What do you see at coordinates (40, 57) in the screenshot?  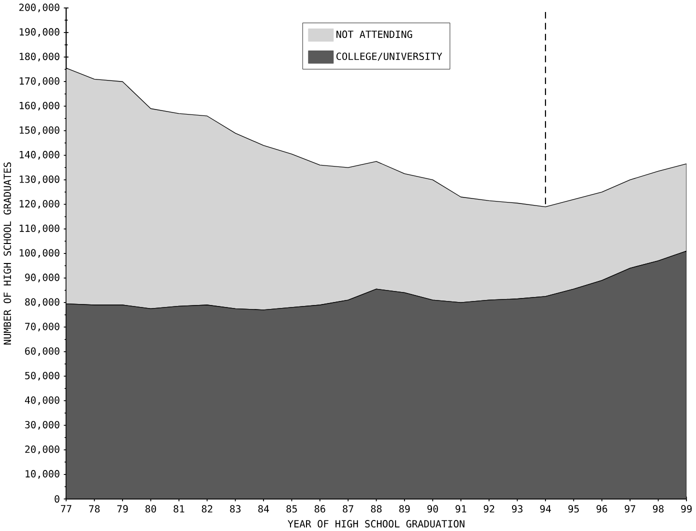 I see `y-tick-label: 180,000` at bounding box center [40, 57].